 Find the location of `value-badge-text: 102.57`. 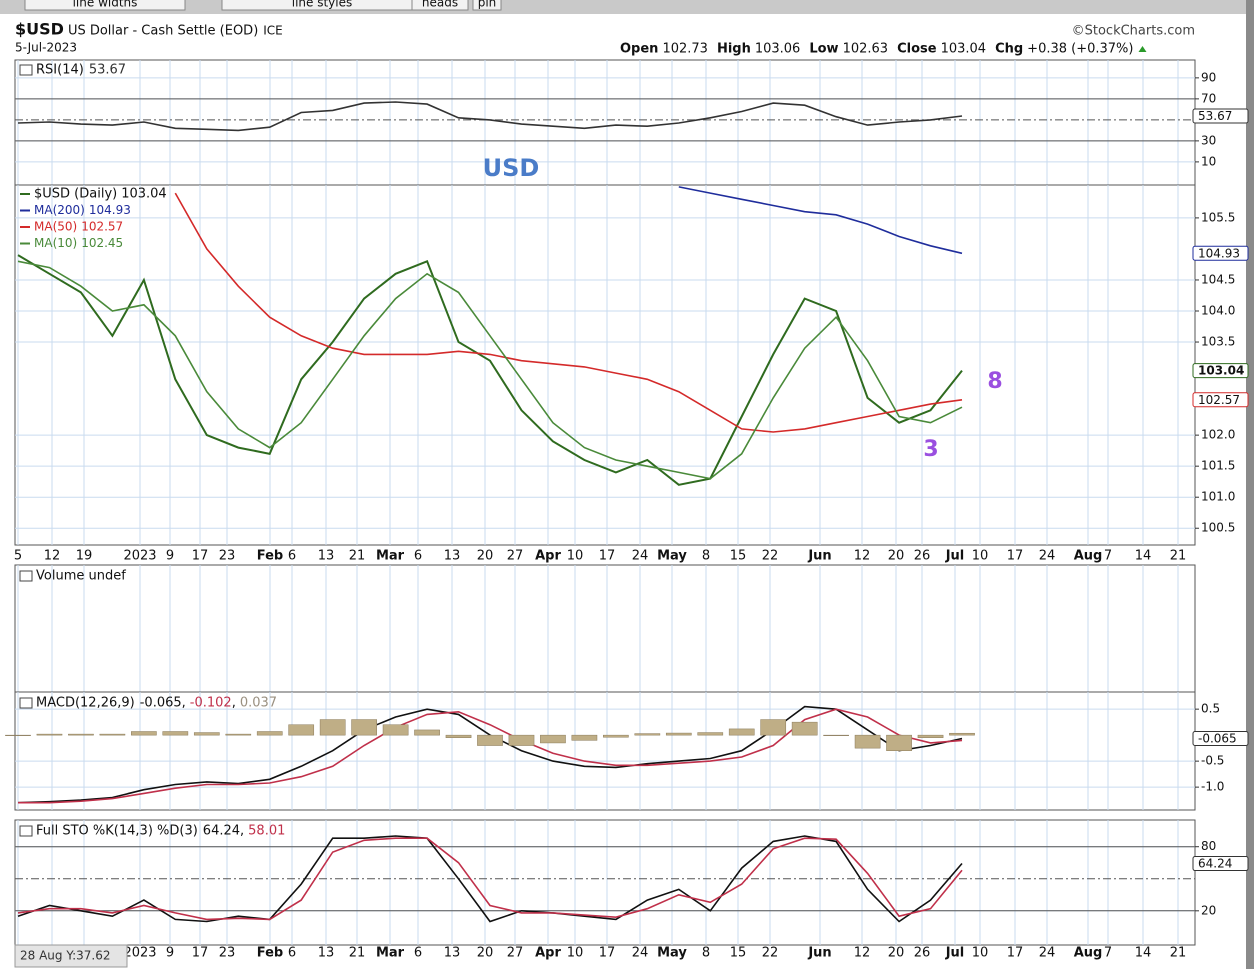

value-badge-text: 102.57 is located at coordinates (1219, 400).